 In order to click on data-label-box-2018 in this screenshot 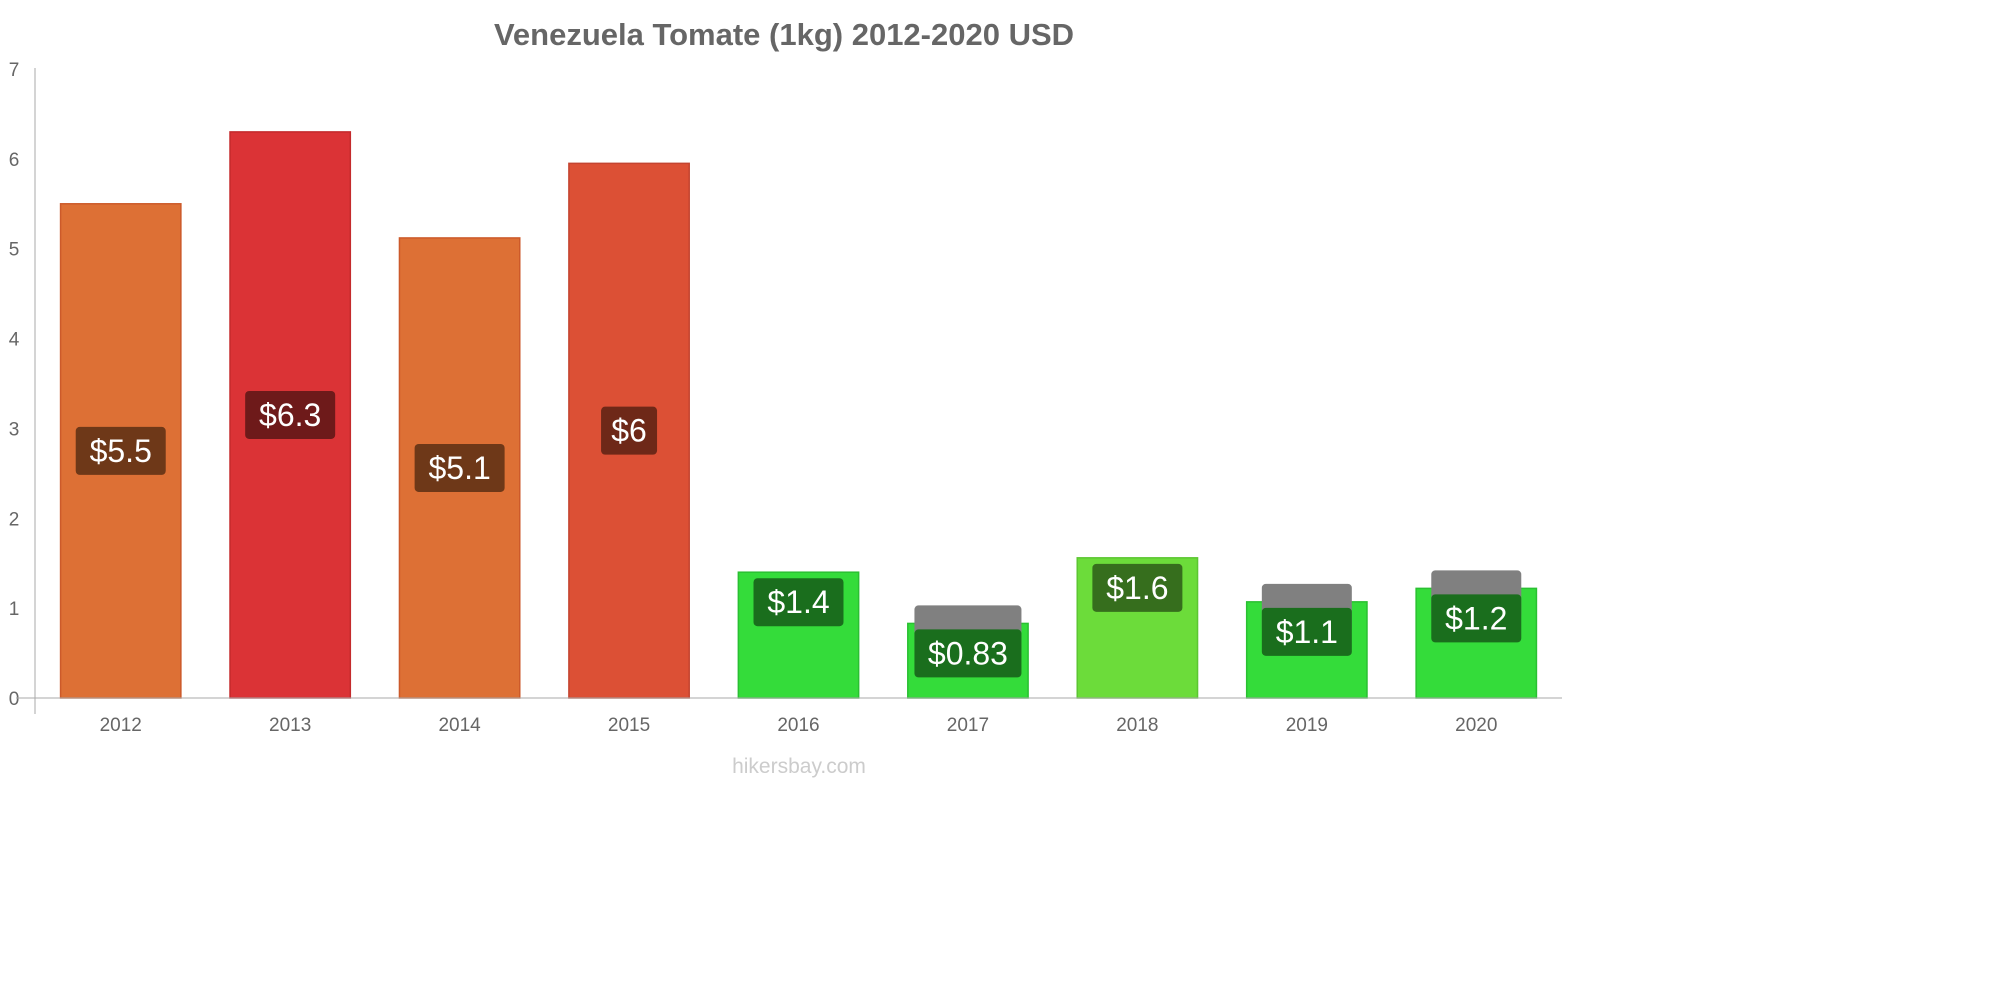, I will do `click(1137, 587)`.